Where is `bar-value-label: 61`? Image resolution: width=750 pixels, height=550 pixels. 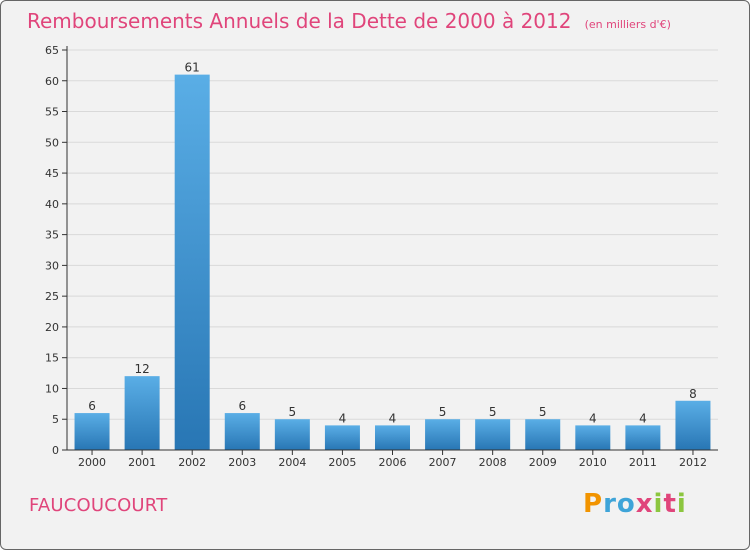
bar-value-label: 61 is located at coordinates (192, 68).